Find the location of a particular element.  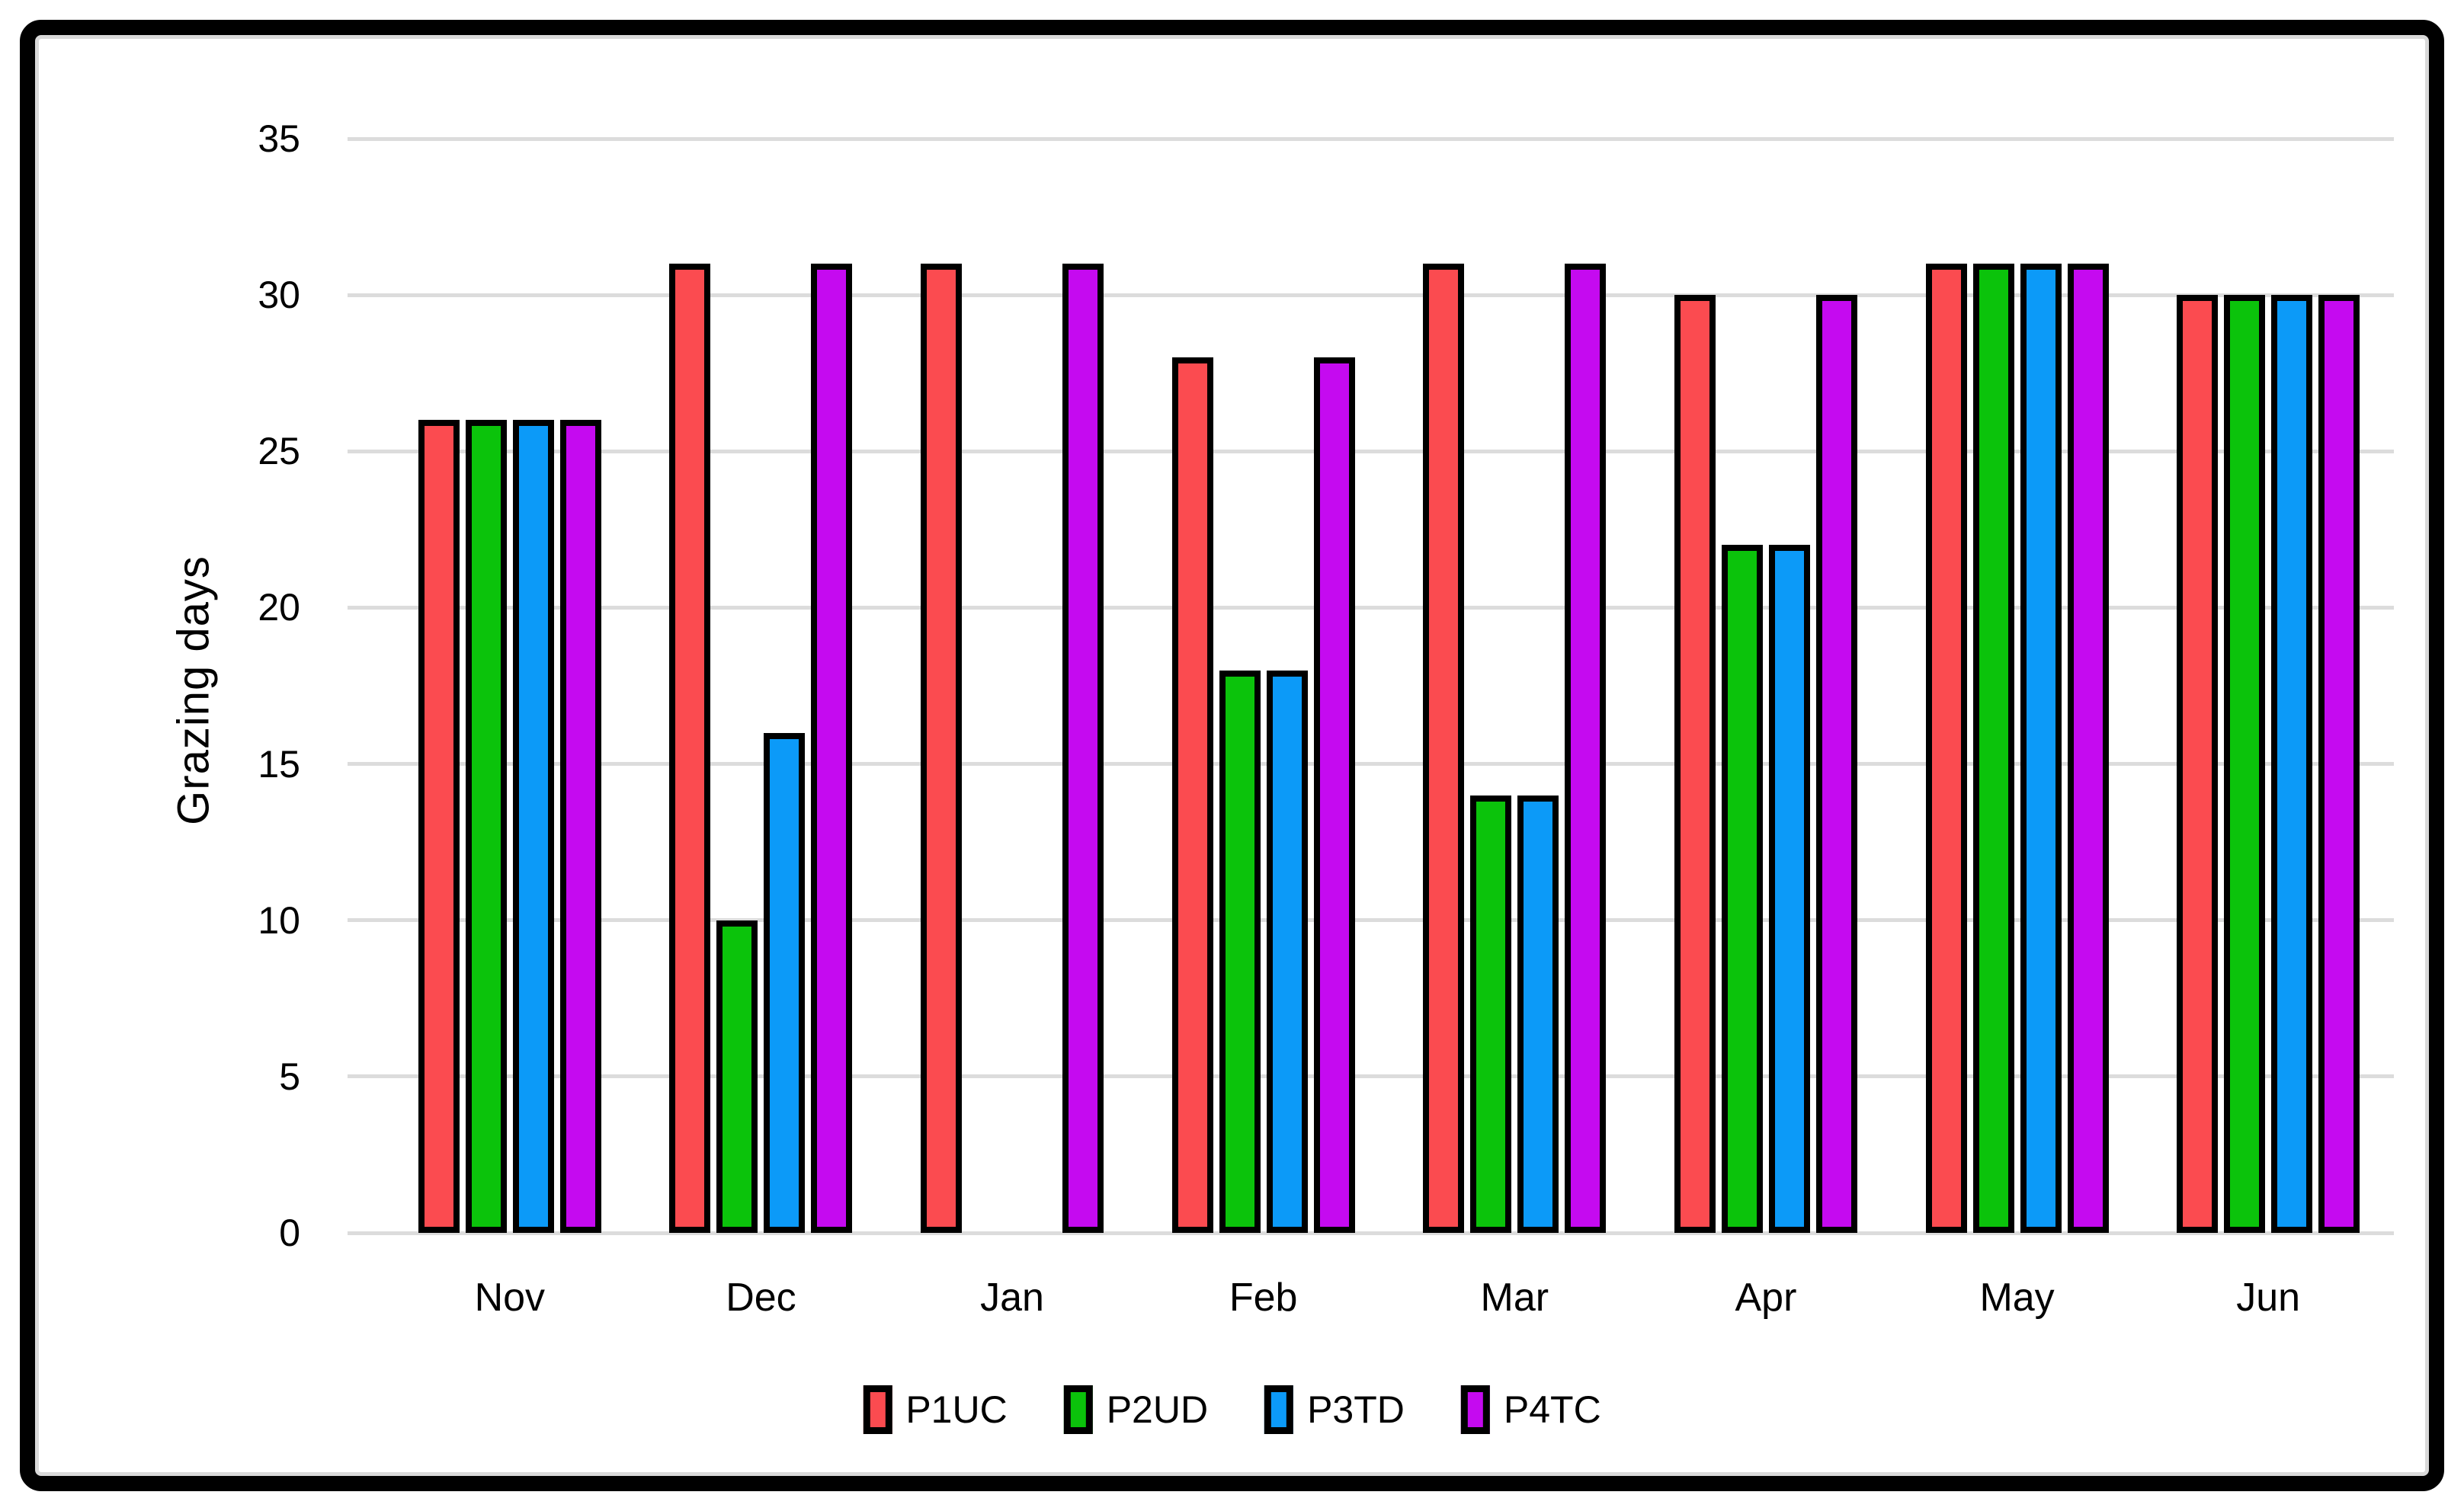

bar-p3td-mar is located at coordinates (1538, 1014).